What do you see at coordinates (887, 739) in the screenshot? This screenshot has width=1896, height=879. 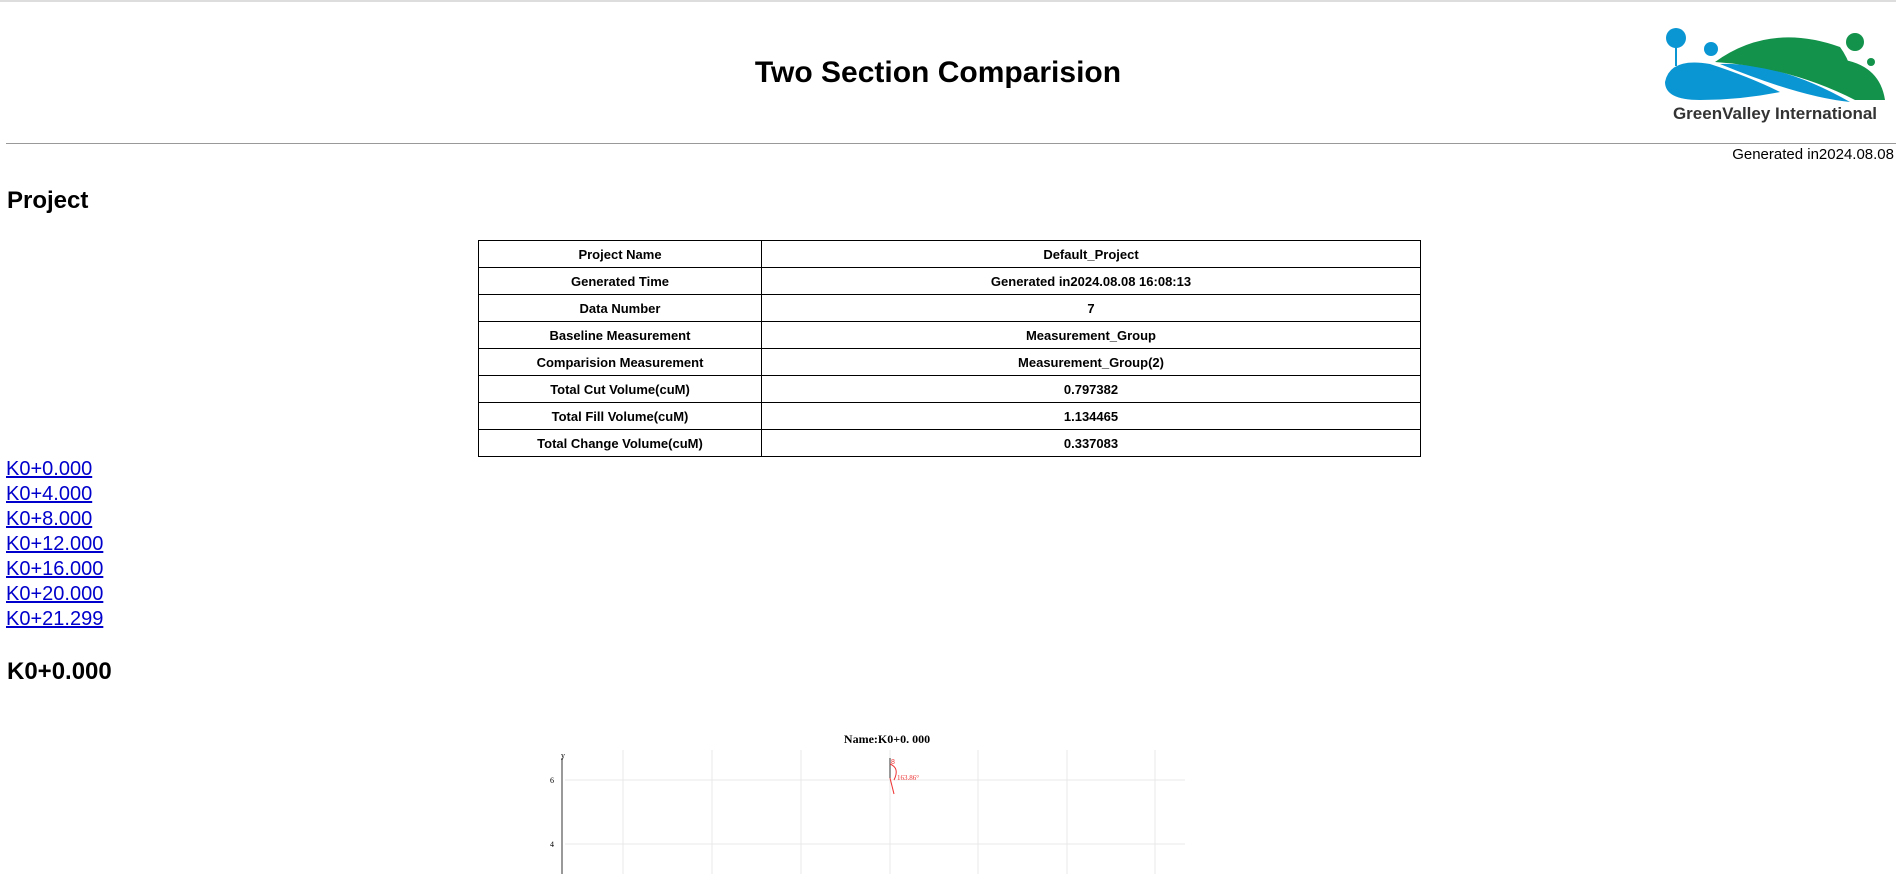 I see `chart-title: Name:K0+0. 000` at bounding box center [887, 739].